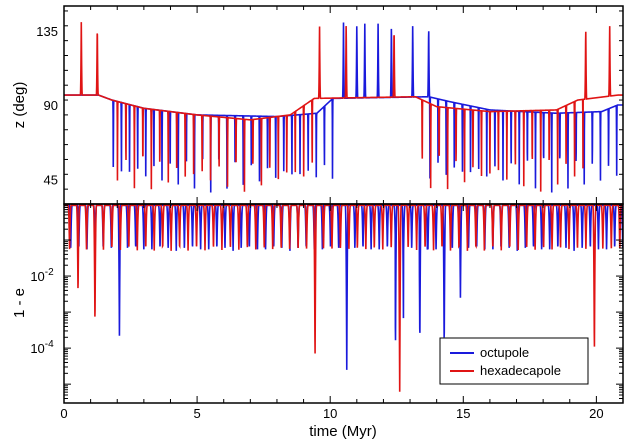  What do you see at coordinates (504, 352) in the screenshot?
I see `legend-label-octupole: octupole` at bounding box center [504, 352].